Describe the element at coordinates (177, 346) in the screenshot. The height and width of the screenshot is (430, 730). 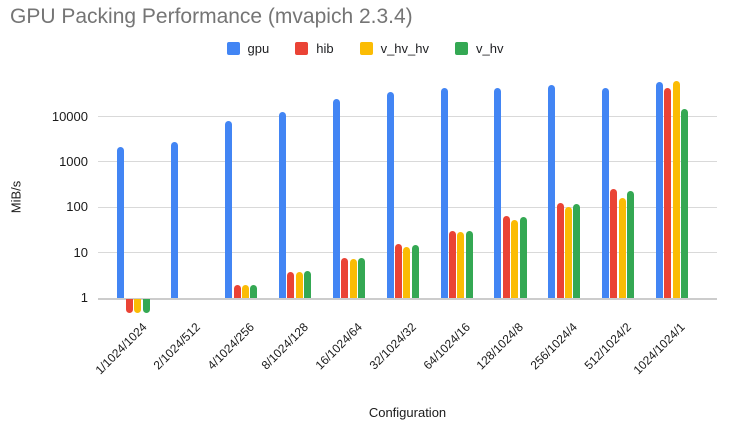
I see `x-tick-label: 2/1024/512` at that location.